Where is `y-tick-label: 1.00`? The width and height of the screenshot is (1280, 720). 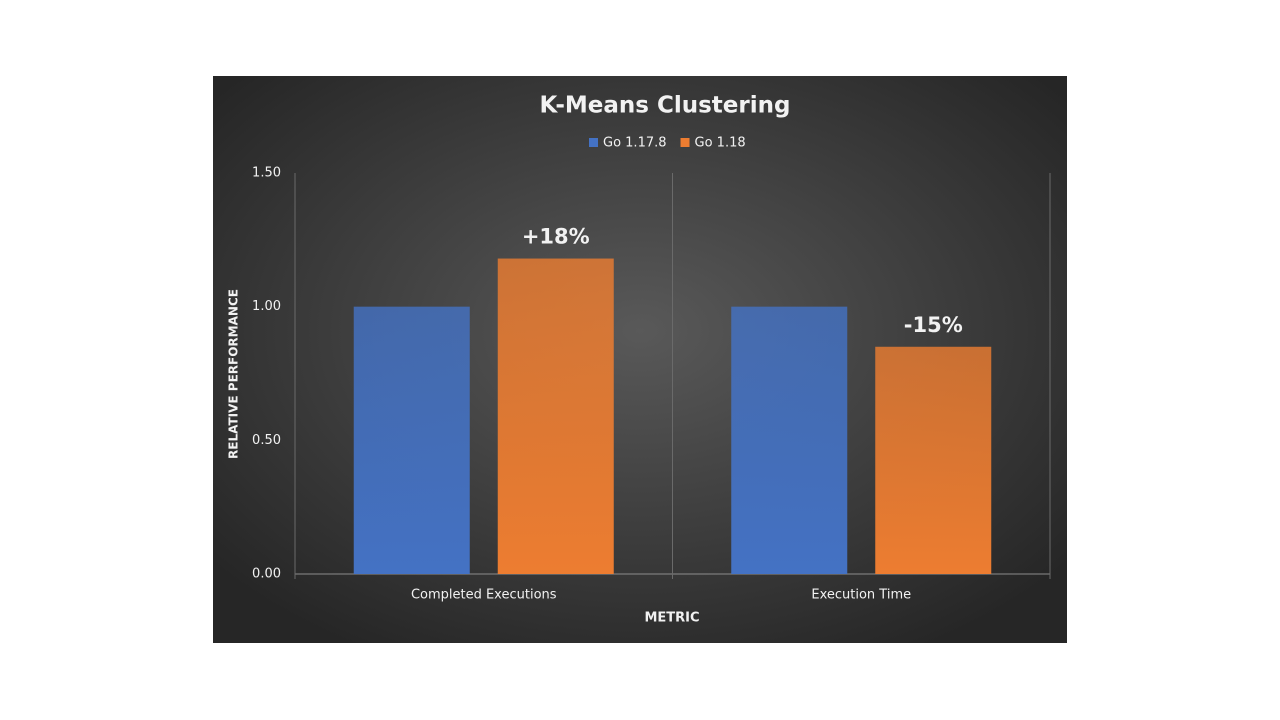 y-tick-label: 1.00 is located at coordinates (266, 306).